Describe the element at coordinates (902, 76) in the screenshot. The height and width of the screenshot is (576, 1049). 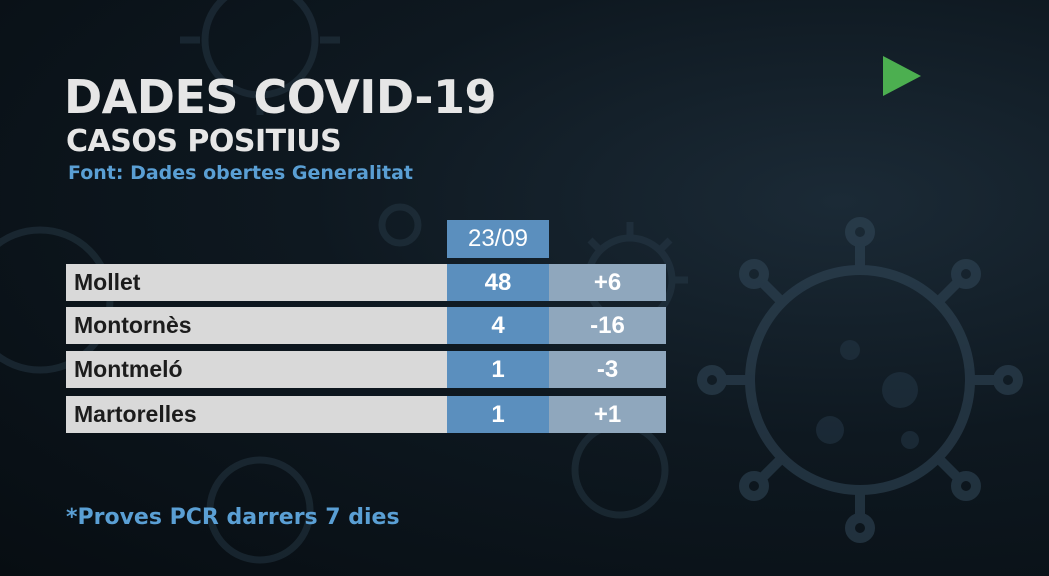
I see `play-icon` at that location.